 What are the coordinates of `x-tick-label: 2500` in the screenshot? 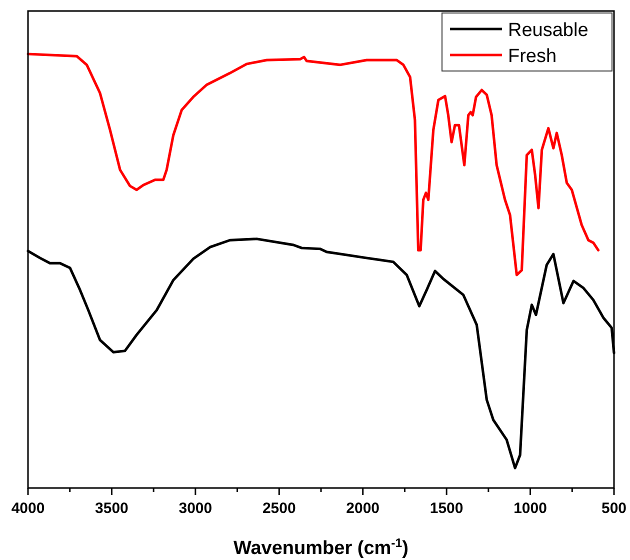 It's located at (279, 508).